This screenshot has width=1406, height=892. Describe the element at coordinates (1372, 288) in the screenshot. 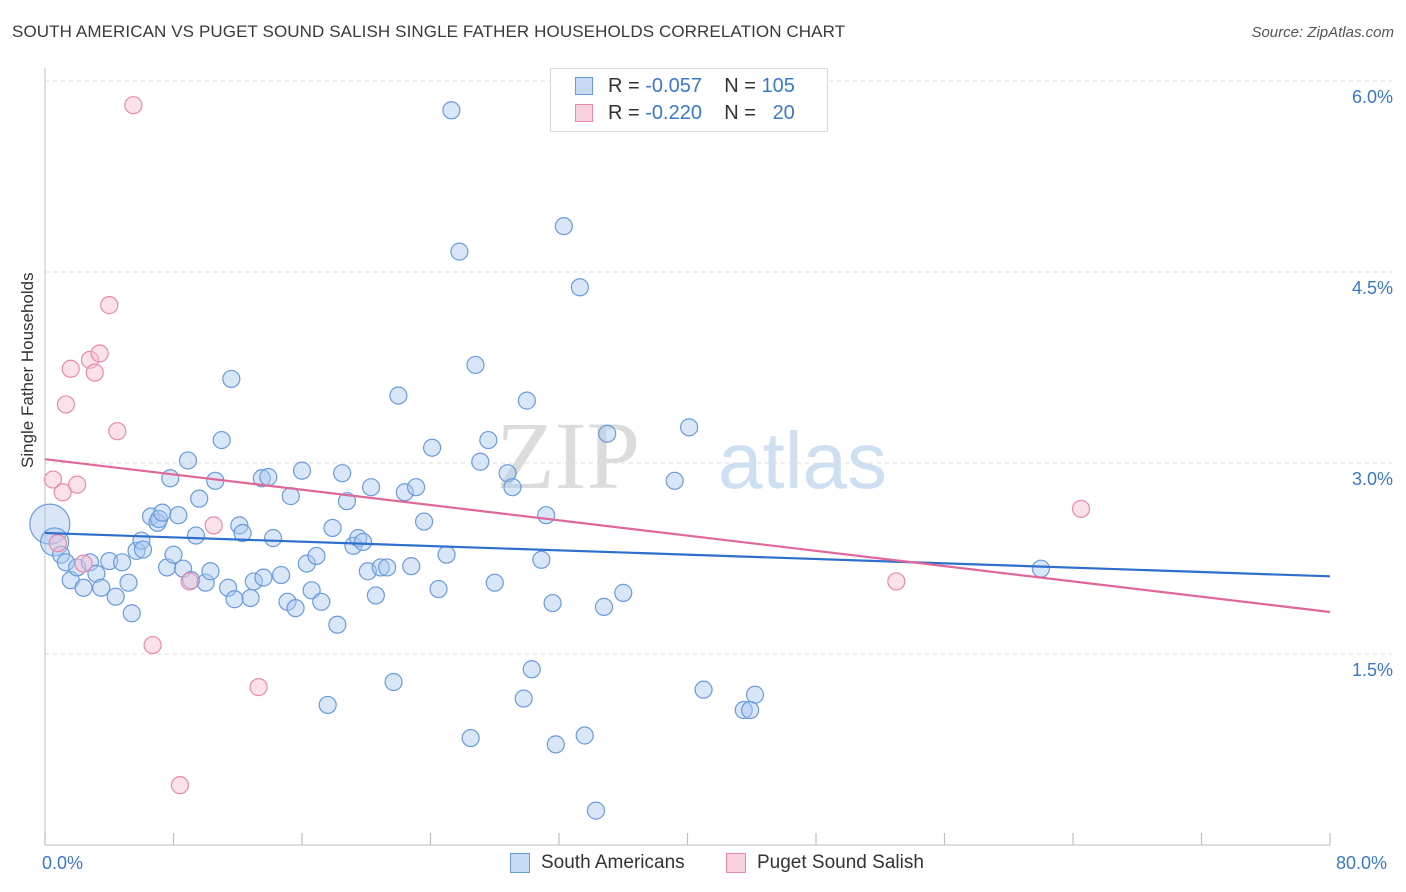

I see `y-tick-label: 4.5%` at that location.